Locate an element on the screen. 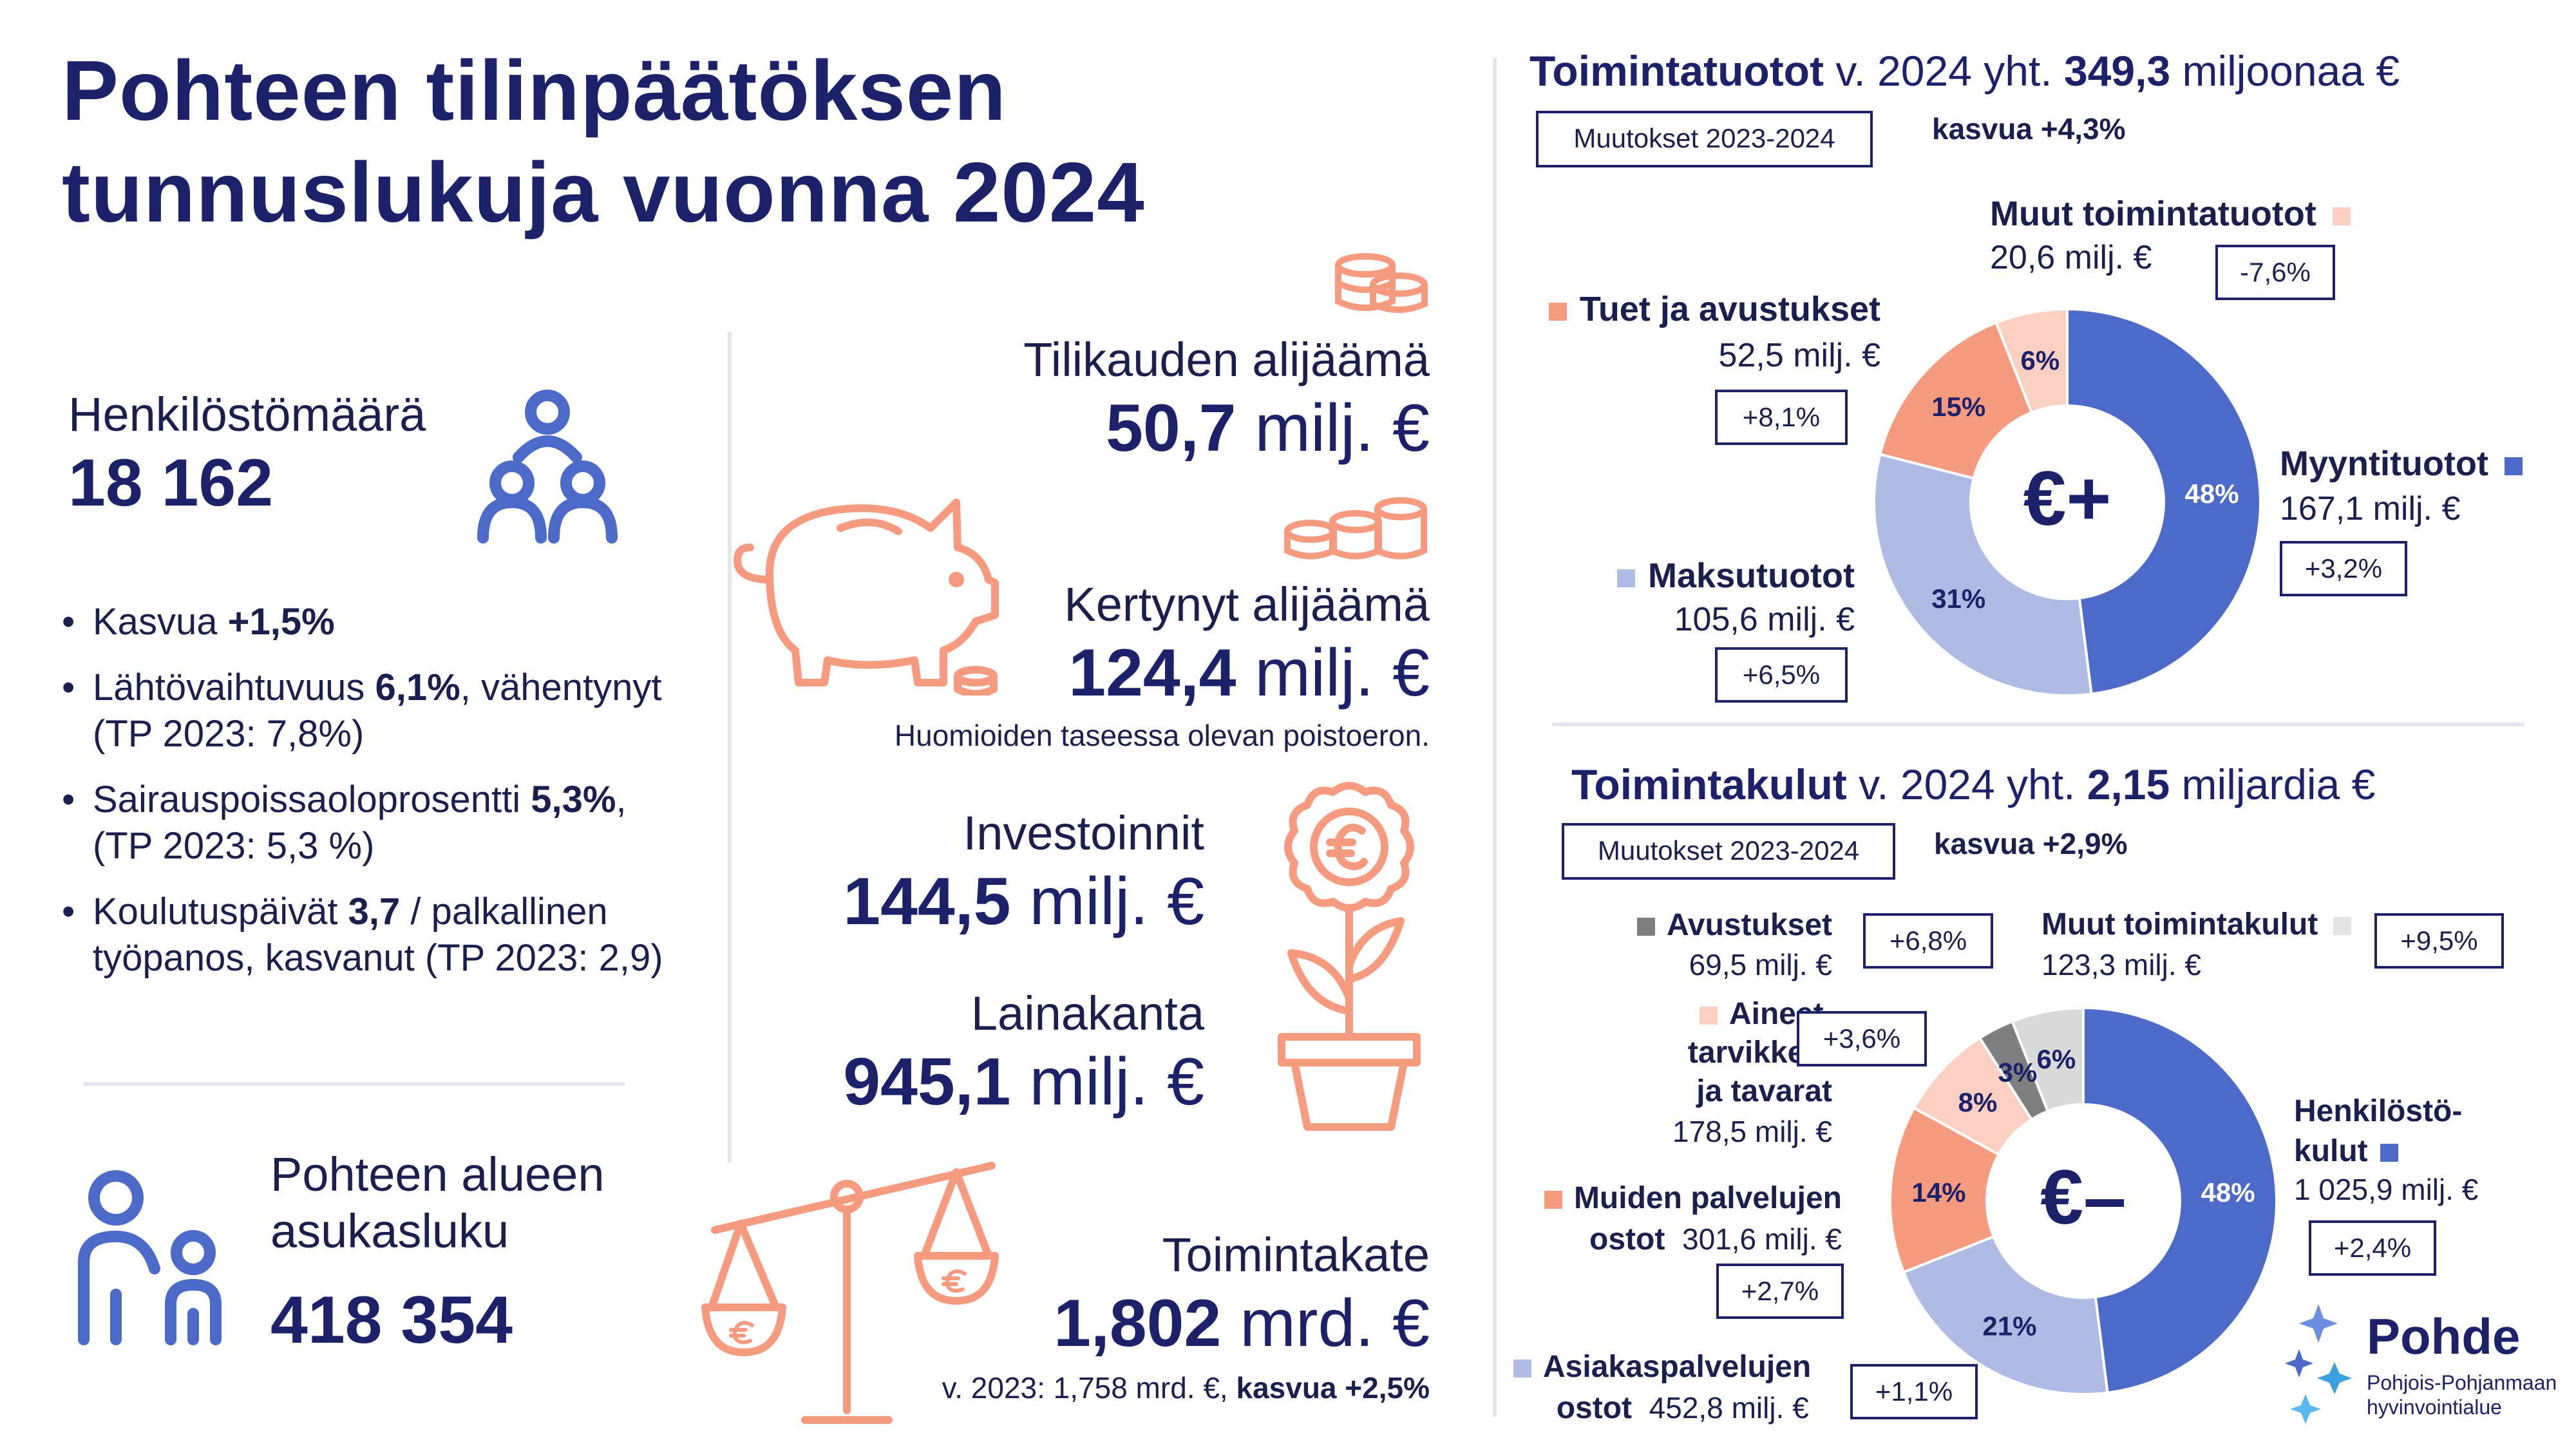  population-label: Pohteen alueen asukasluku is located at coordinates (437, 1203).